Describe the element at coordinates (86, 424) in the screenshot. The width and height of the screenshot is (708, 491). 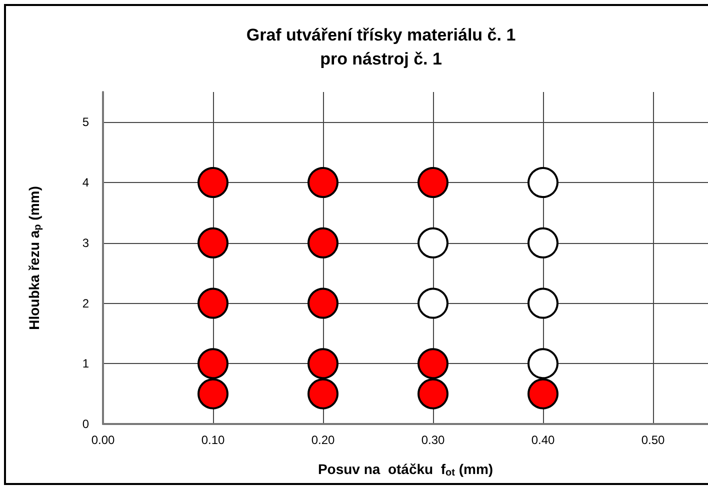
I see `y-tick-label: 0` at that location.